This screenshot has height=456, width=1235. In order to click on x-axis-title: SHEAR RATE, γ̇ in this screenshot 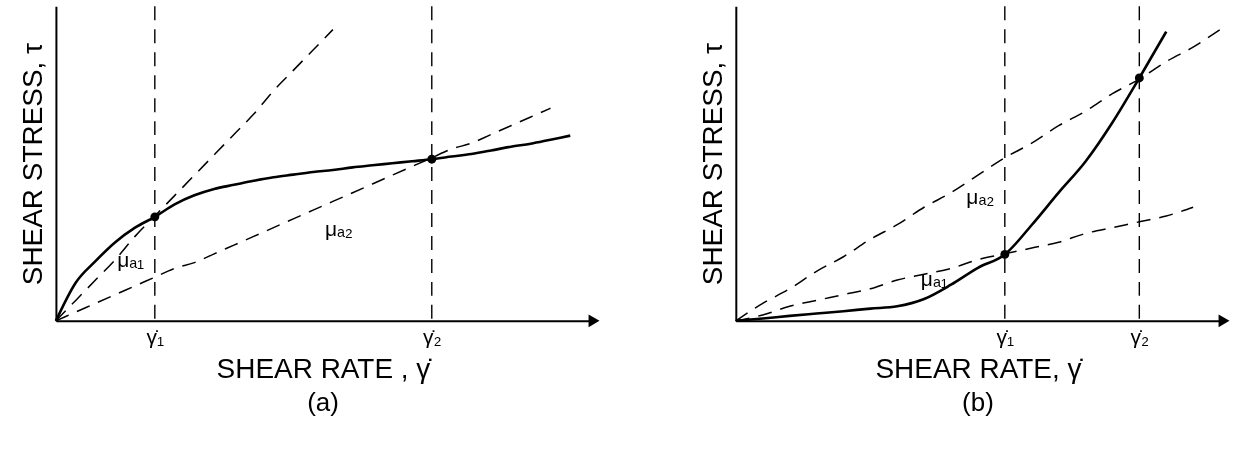, I will do `click(979, 369)`.